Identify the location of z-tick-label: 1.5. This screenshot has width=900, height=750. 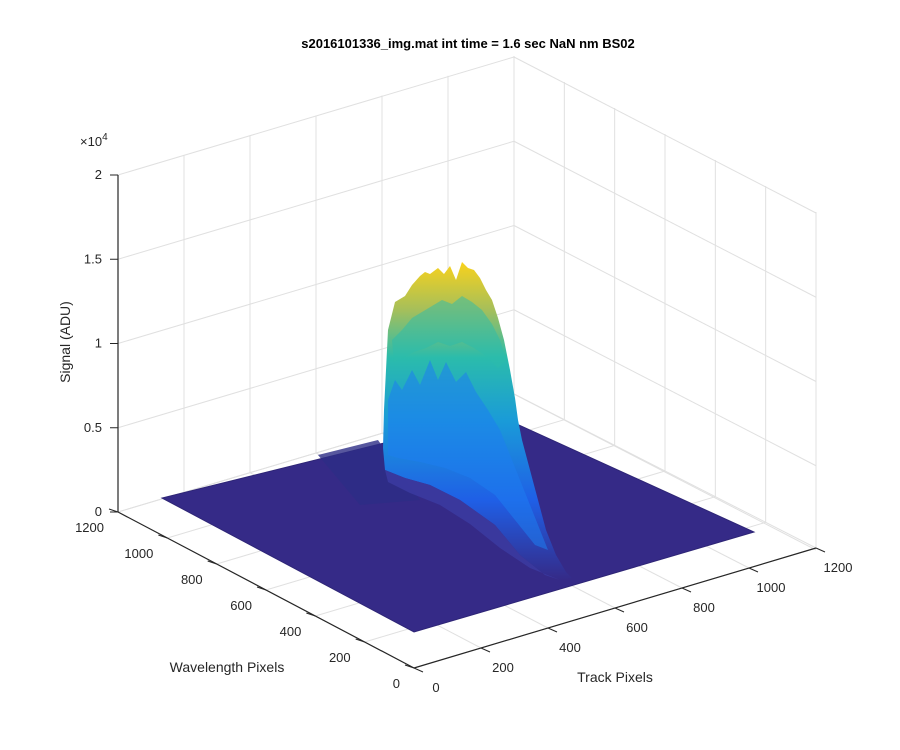
(93, 258).